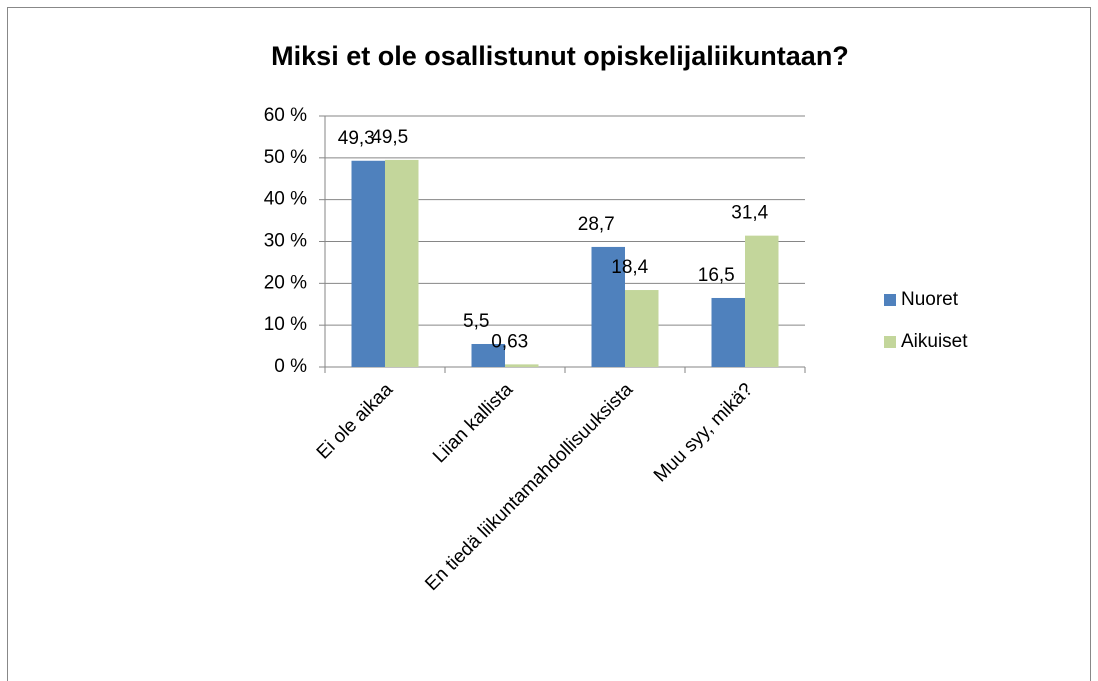  I want to click on value-label: 49,5, so click(389, 137).